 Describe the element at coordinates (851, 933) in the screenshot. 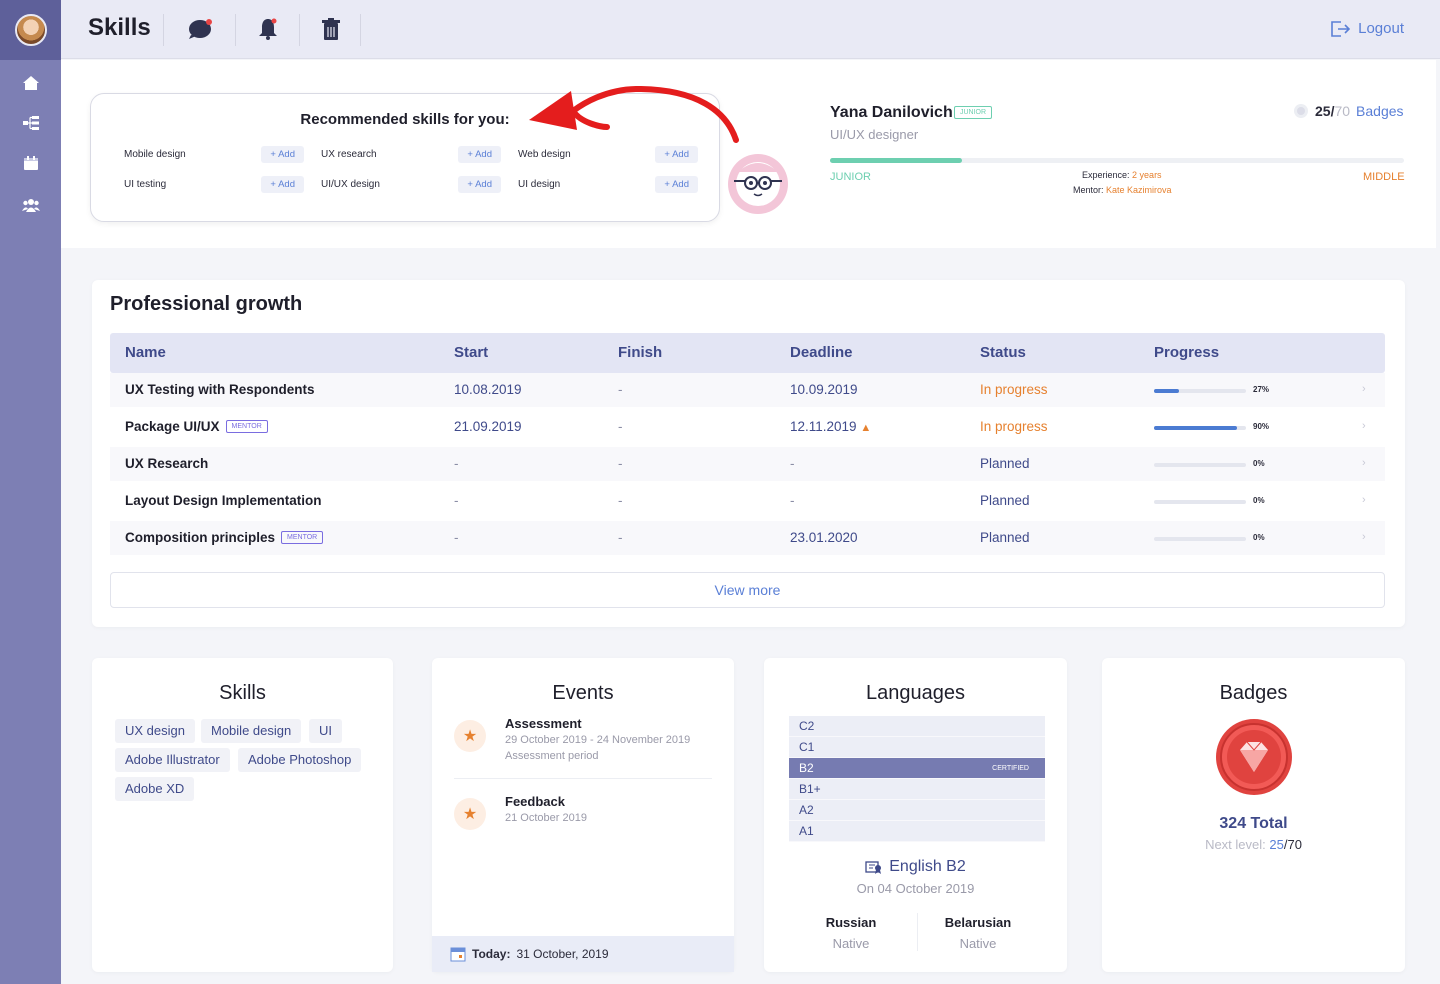

I see `language-item: Russian Native` at that location.